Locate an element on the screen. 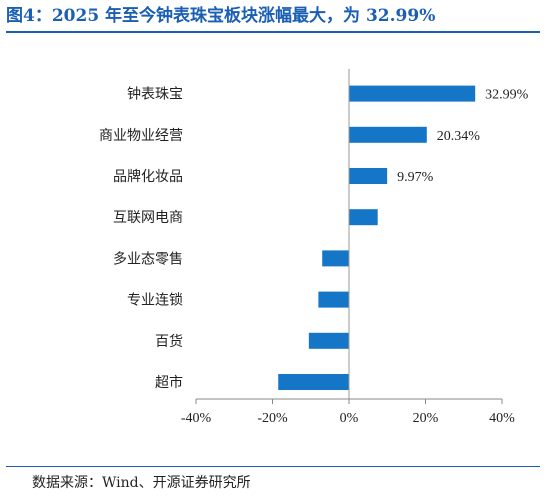 Image resolution: width=546 pixels, height=499 pixels. data-label: 32.99% is located at coordinates (507, 95).